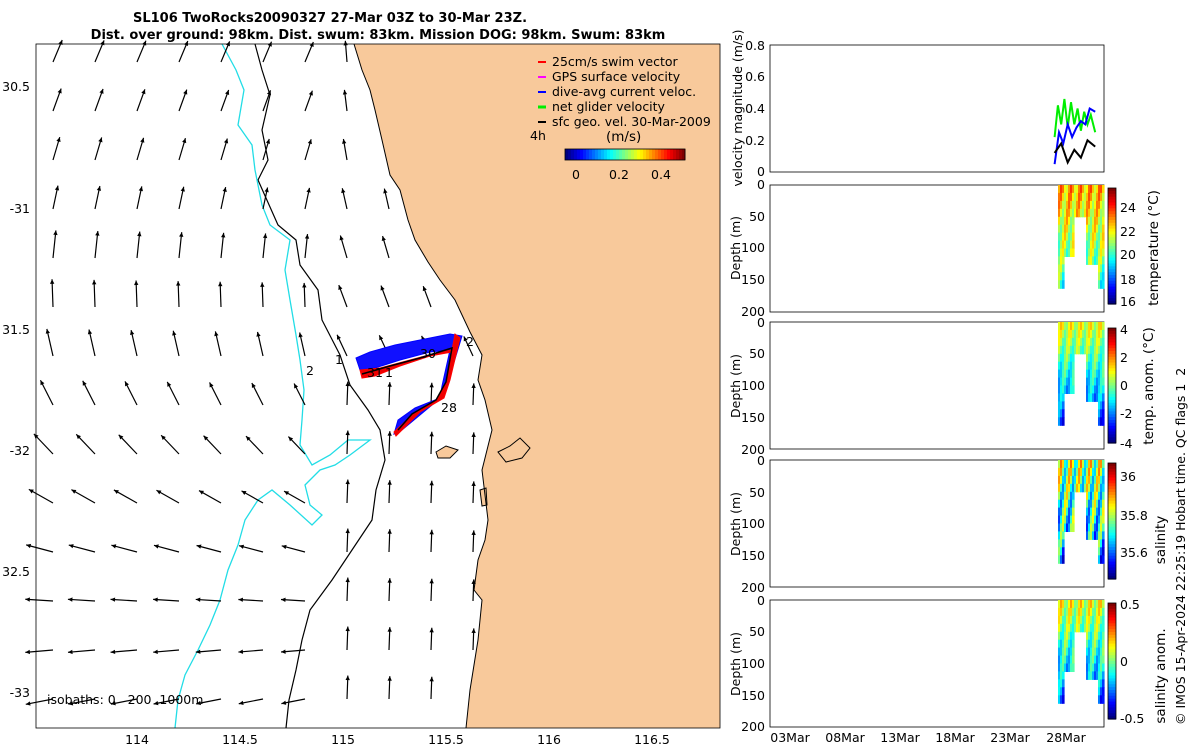 Image resolution: width=1200 pixels, height=750 pixels. What do you see at coordinates (761, 171) in the screenshot?
I see `vel-y-tick: 0` at bounding box center [761, 171].